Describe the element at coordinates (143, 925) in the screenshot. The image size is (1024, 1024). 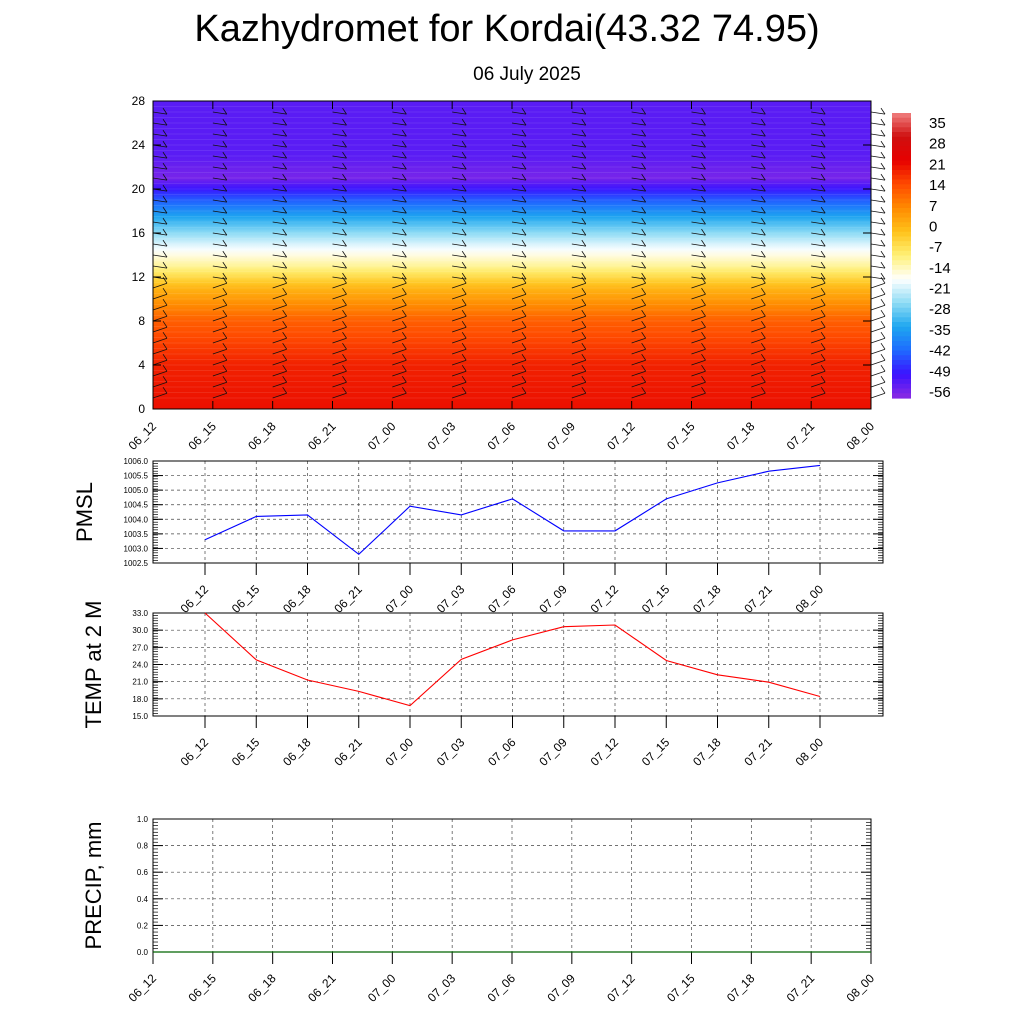
I see `y-tick-label: 0.2` at that location.